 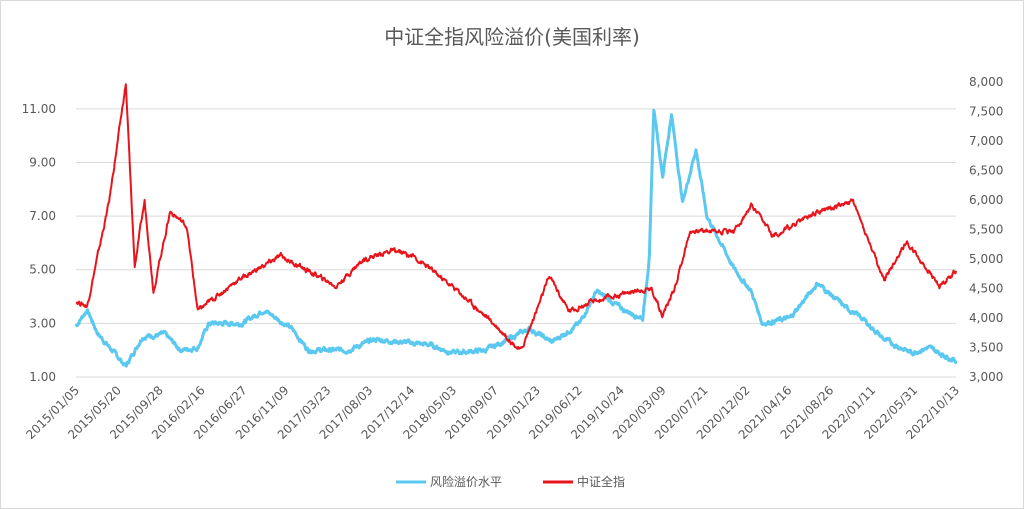 What do you see at coordinates (42, 270) in the screenshot?
I see `left-tick-label: 5.00` at bounding box center [42, 270].